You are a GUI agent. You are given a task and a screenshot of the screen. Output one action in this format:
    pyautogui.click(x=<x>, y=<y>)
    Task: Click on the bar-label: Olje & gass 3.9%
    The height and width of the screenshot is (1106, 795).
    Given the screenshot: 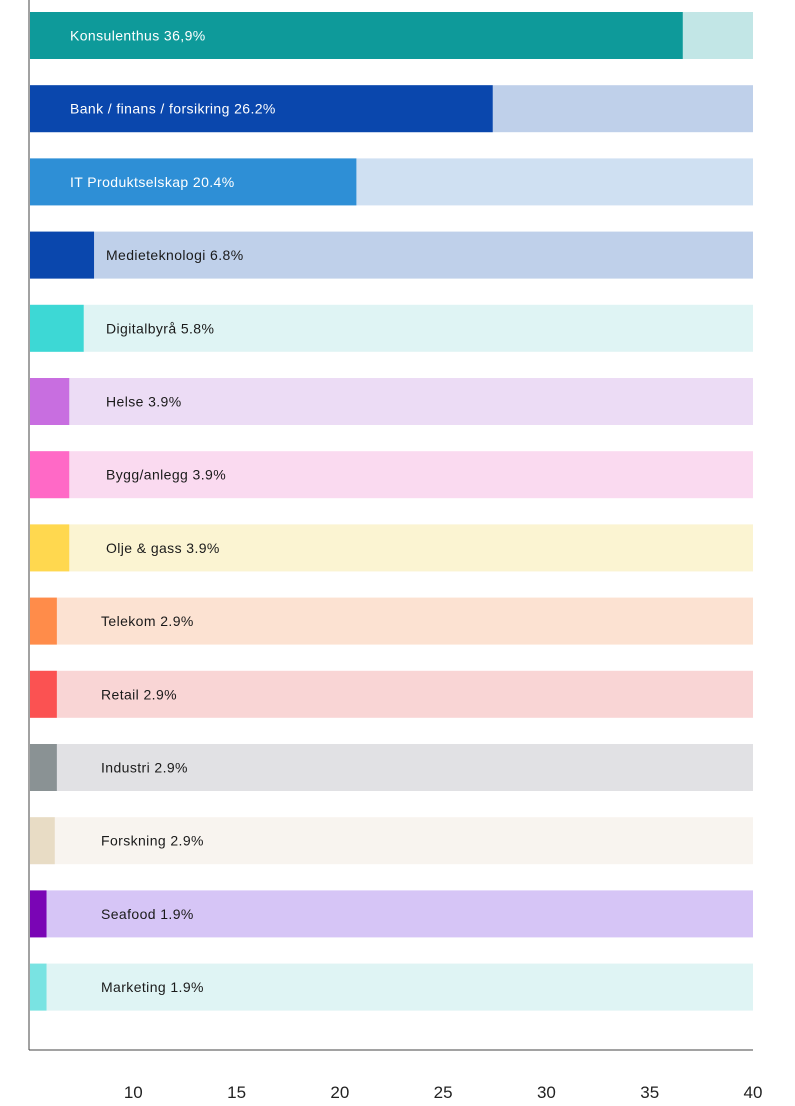 What is the action you would take?
    pyautogui.click(x=163, y=548)
    